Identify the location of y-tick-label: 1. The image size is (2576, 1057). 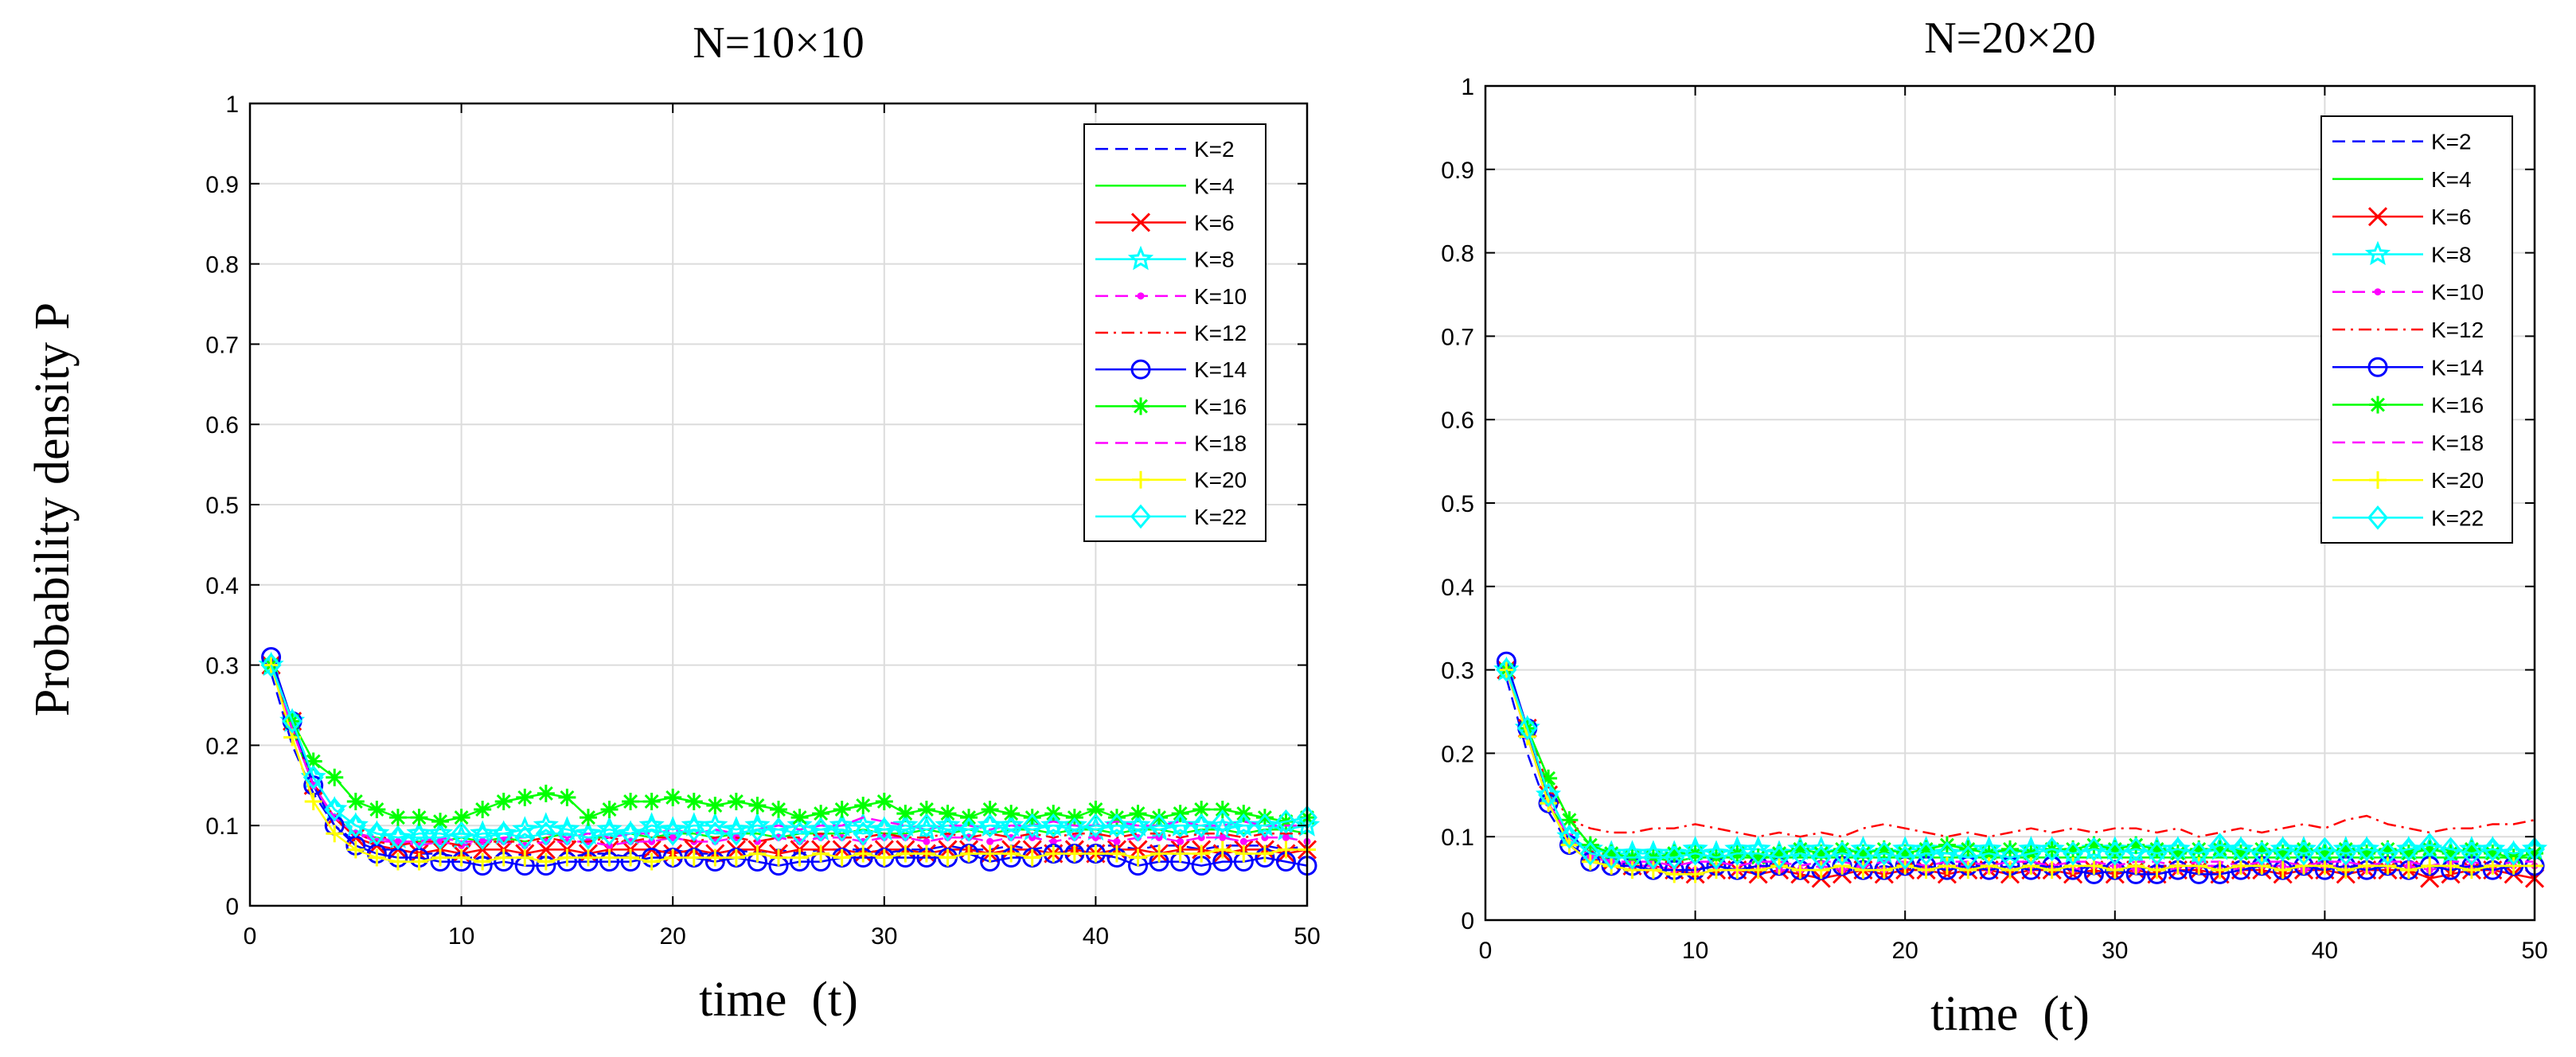
(1467, 87).